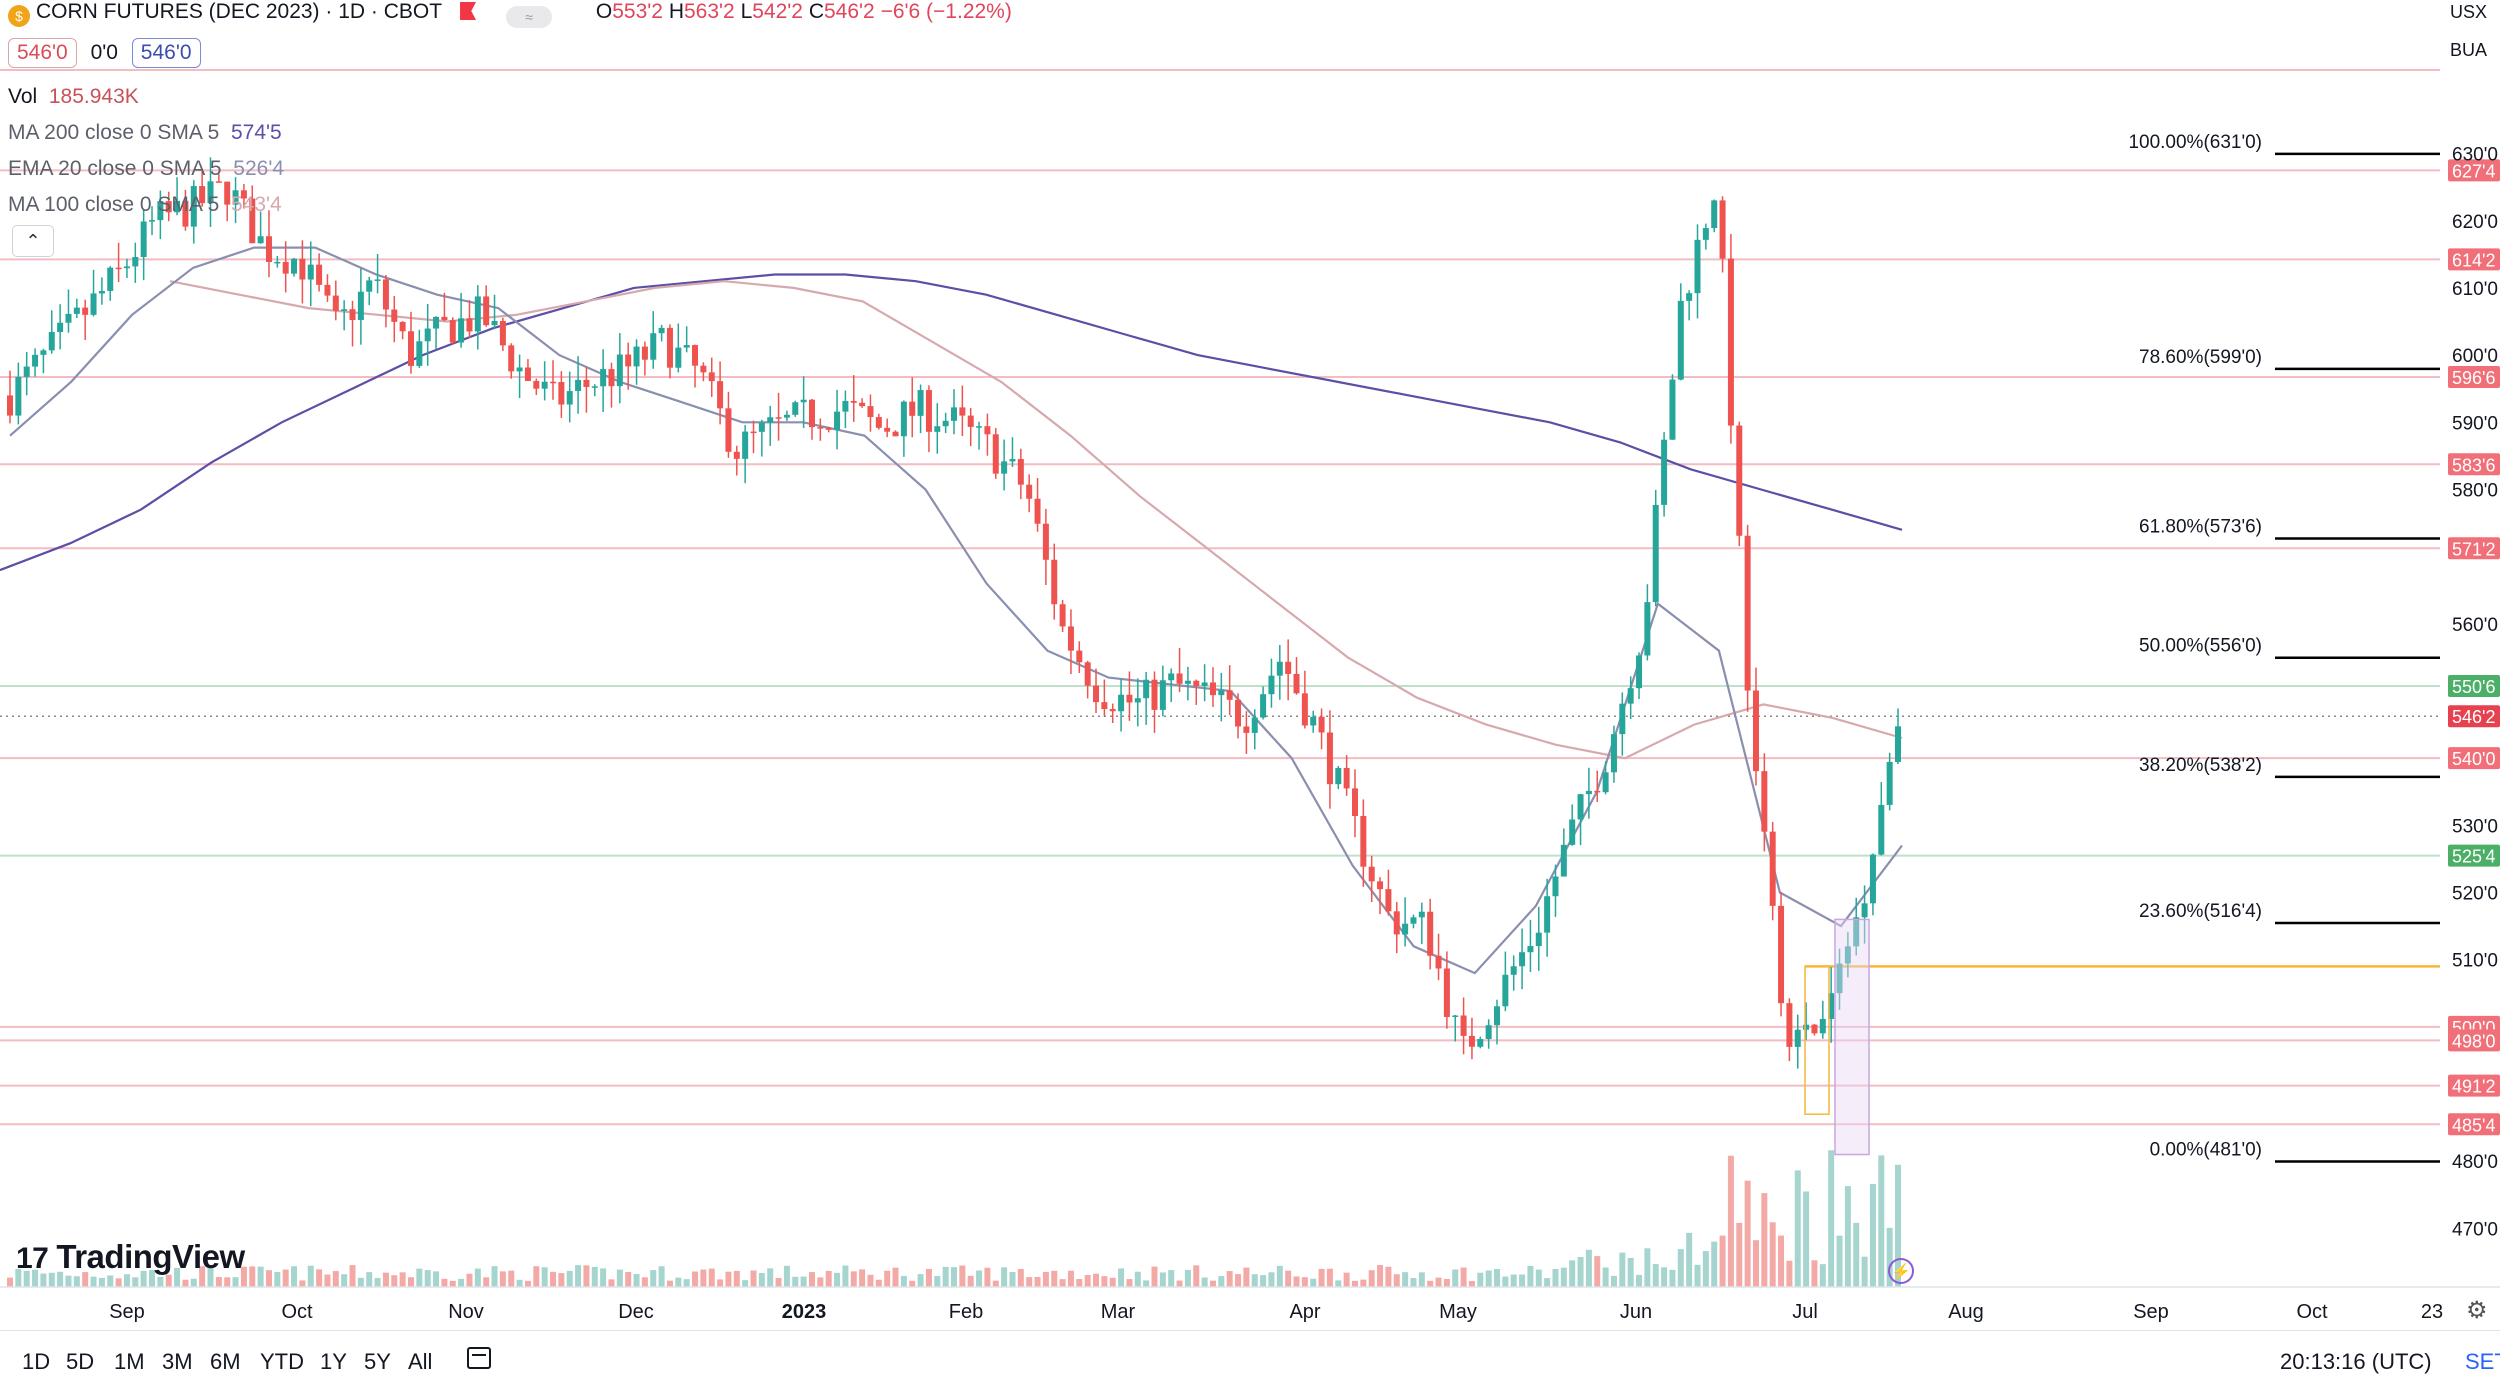  What do you see at coordinates (80, 1361) in the screenshot?
I see `range-5d: 5D` at bounding box center [80, 1361].